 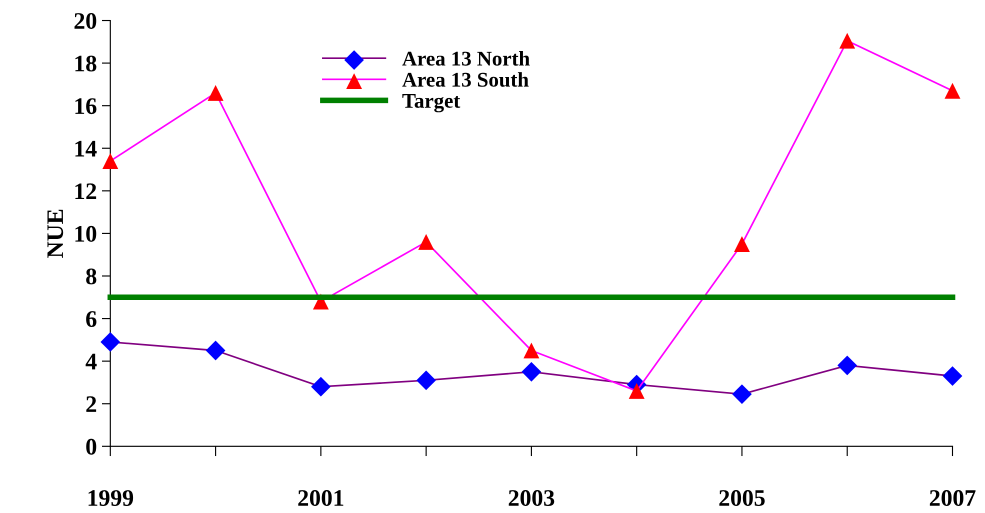 I want to click on y-tick-label: 8, so click(x=91, y=276).